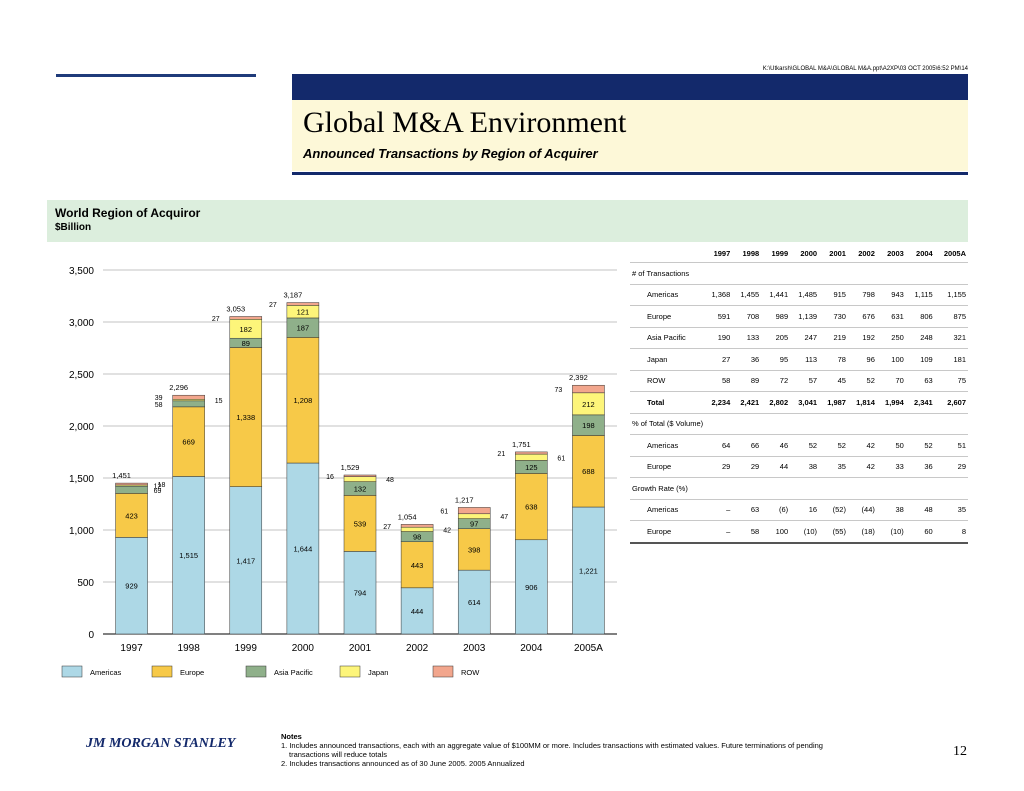  I want to click on data-label: 1,515, so click(188, 555).